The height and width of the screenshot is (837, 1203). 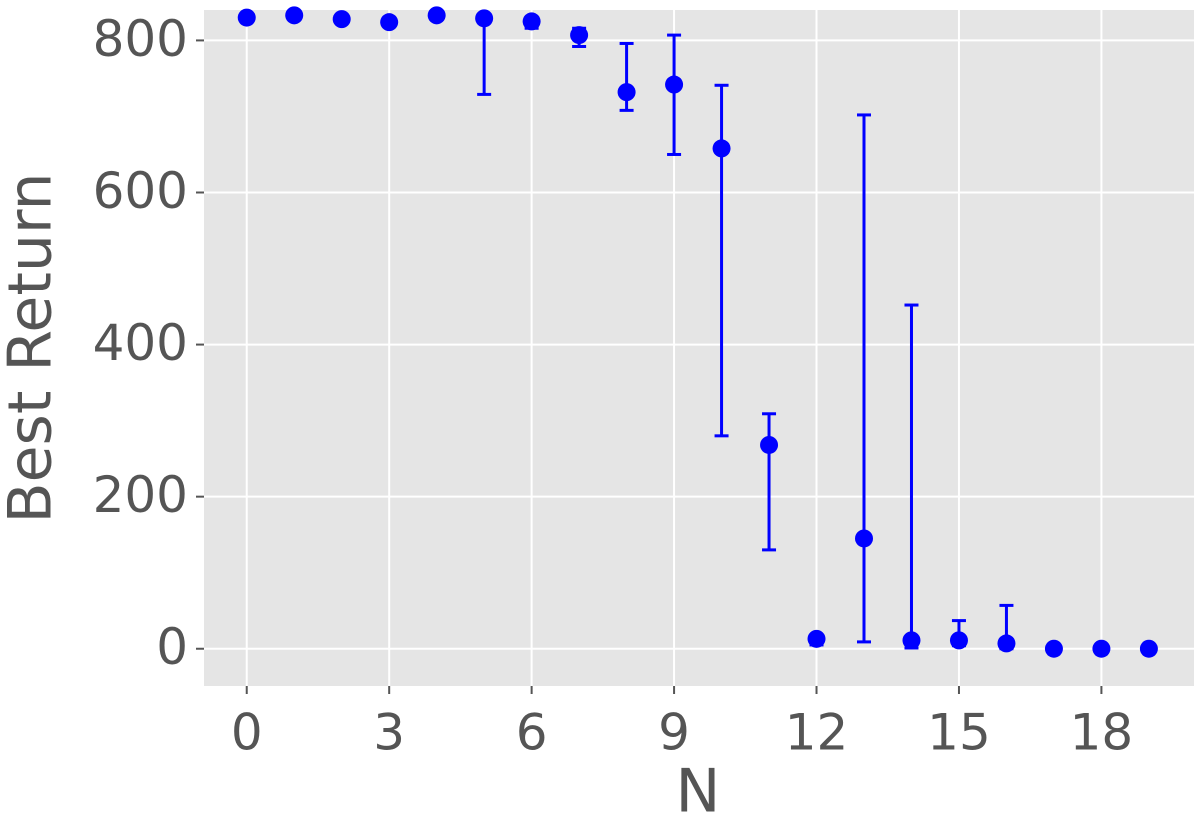 I want to click on y-tick-label: 600, so click(x=140, y=191).